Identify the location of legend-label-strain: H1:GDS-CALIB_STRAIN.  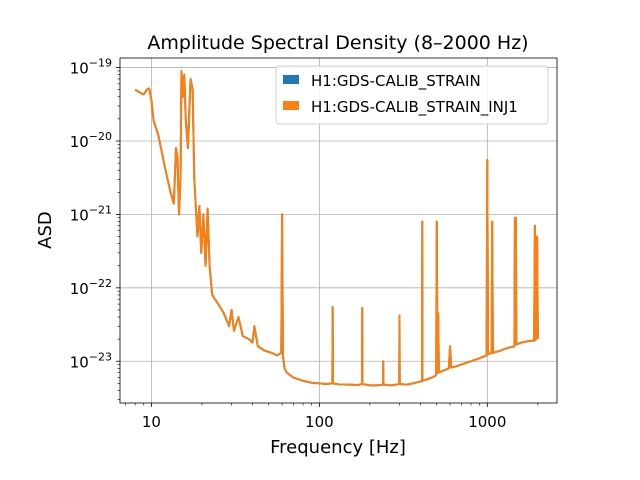
(396, 81).